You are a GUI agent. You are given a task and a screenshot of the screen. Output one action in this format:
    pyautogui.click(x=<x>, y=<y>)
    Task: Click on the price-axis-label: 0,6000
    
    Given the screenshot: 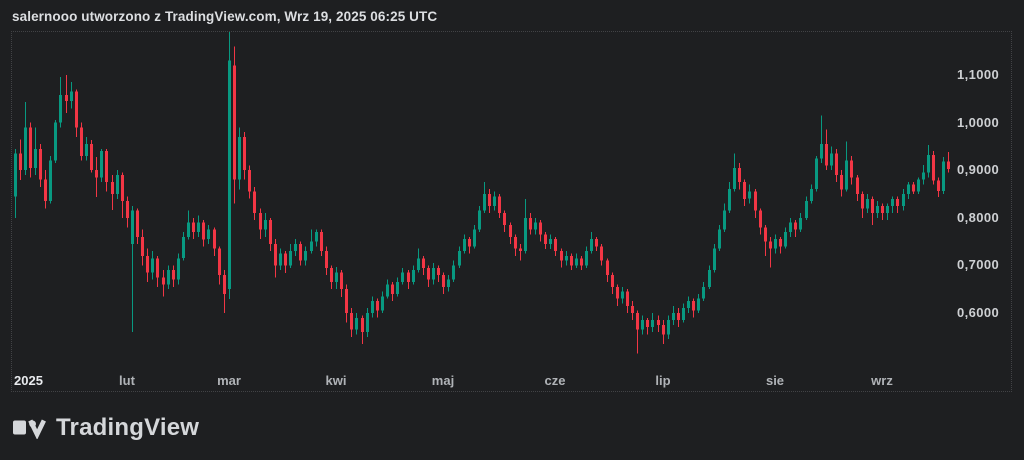 What is the action you would take?
    pyautogui.click(x=978, y=312)
    